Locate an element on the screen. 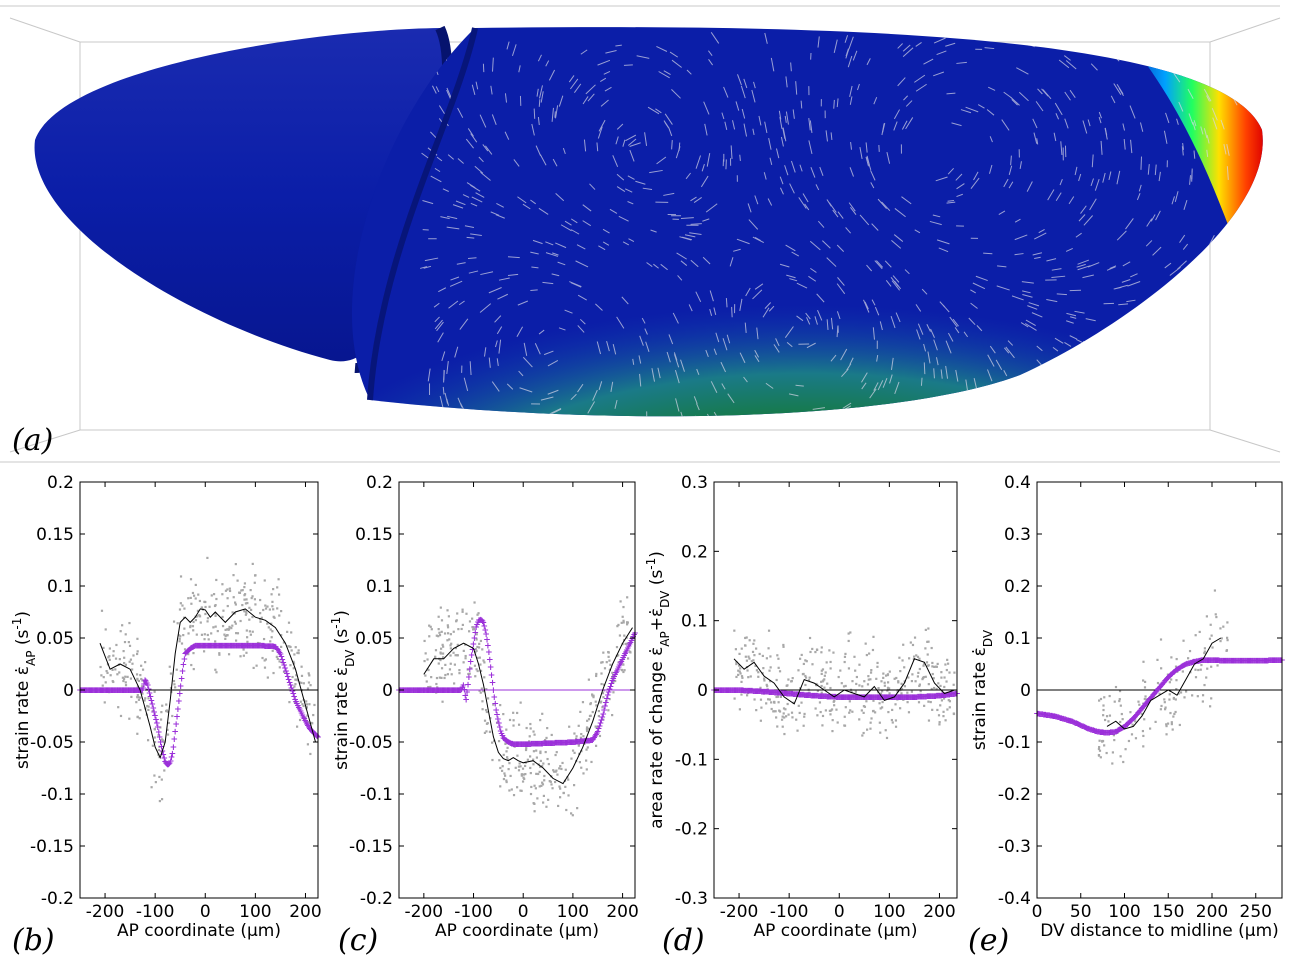  y-tick-label: 0.1 is located at coordinates (1017, 639).